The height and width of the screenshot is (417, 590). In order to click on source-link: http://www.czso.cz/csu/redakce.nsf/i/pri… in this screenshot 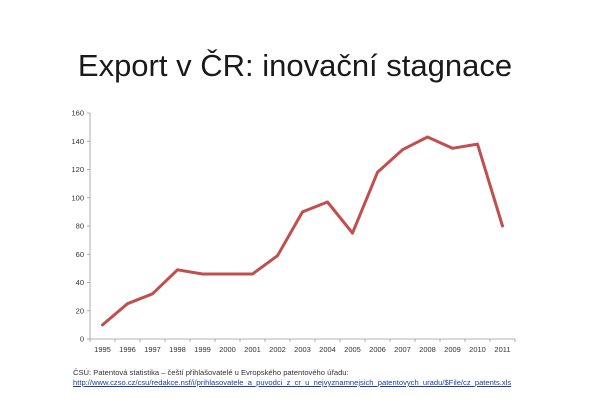, I will do `click(292, 382)`.